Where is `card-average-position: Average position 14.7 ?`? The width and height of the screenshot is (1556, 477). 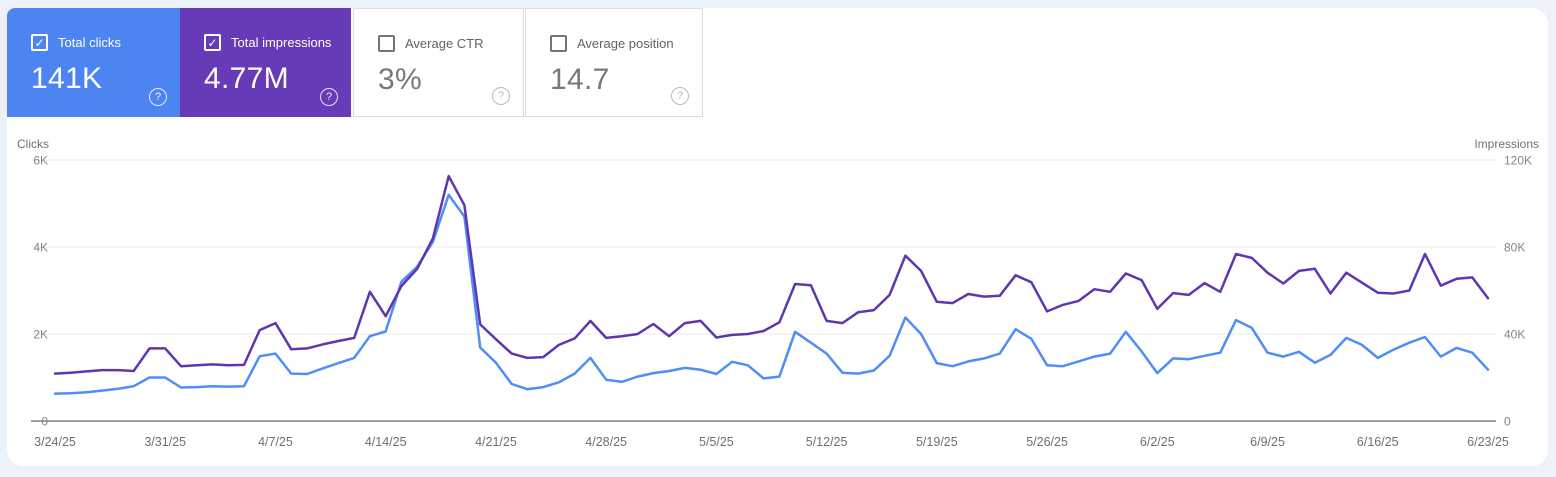 card-average-position: Average position 14.7 ? is located at coordinates (614, 62).